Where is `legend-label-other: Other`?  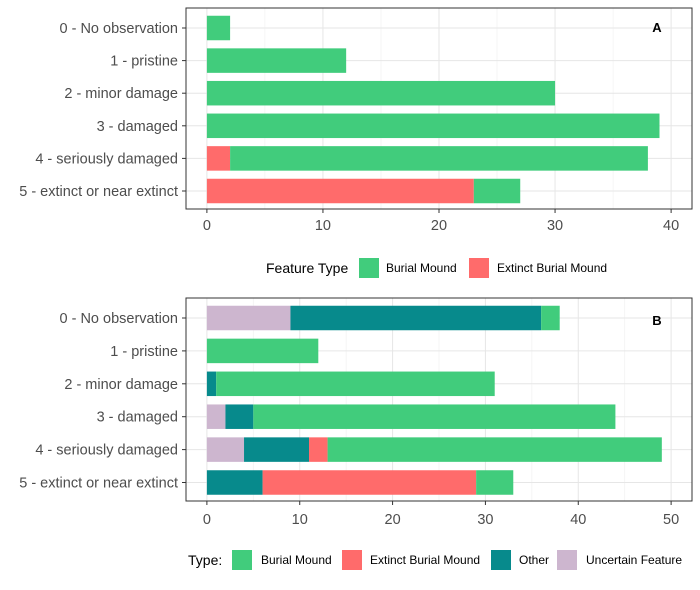 legend-label-other: Other is located at coordinates (534, 560).